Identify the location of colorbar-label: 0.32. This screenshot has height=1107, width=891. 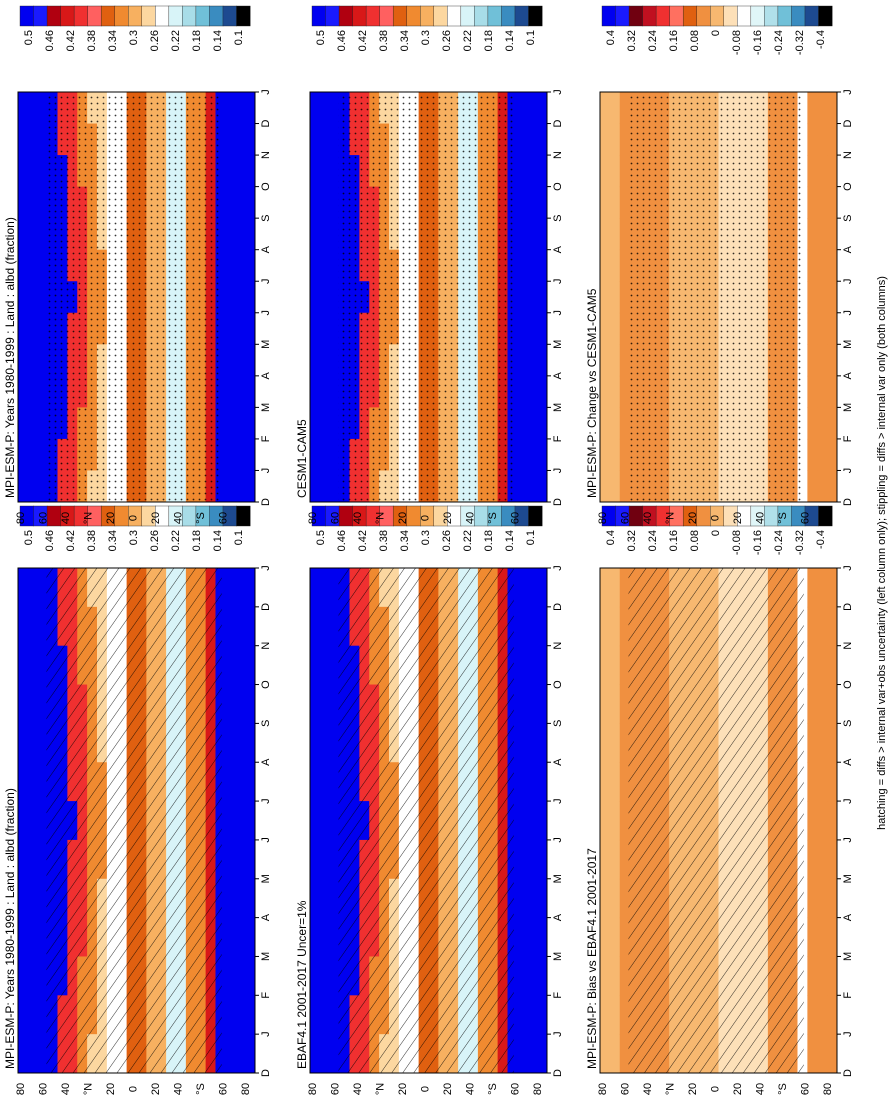
(632, 540).